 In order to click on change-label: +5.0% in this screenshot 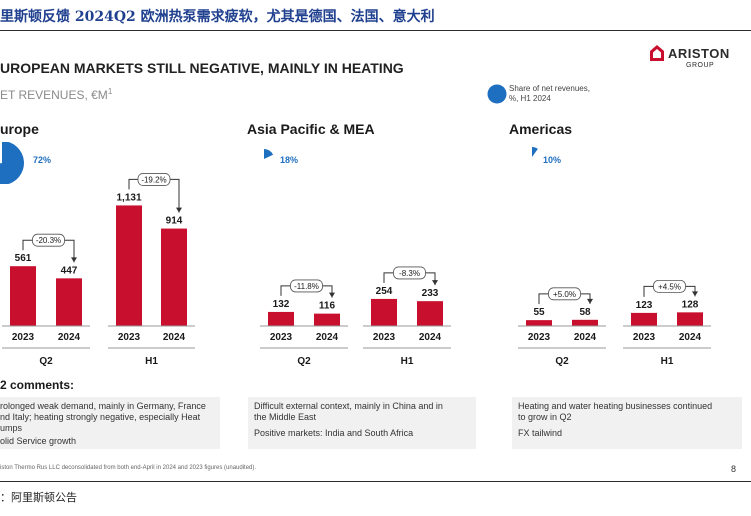, I will do `click(564, 294)`.